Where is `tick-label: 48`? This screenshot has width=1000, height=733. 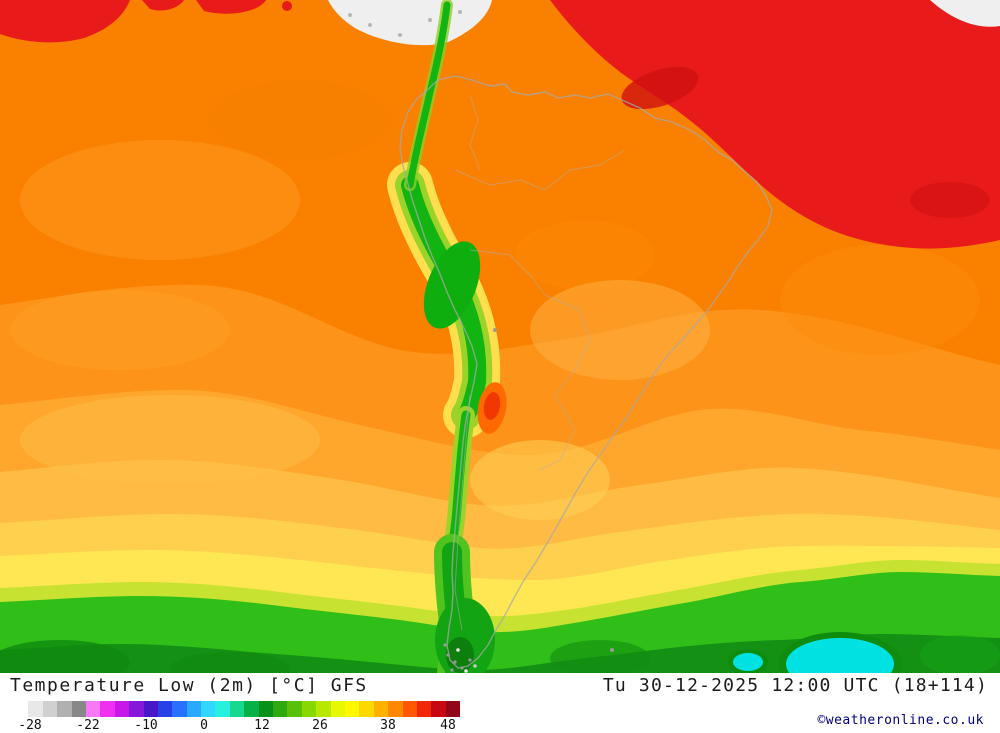 tick-label: 48 is located at coordinates (448, 725).